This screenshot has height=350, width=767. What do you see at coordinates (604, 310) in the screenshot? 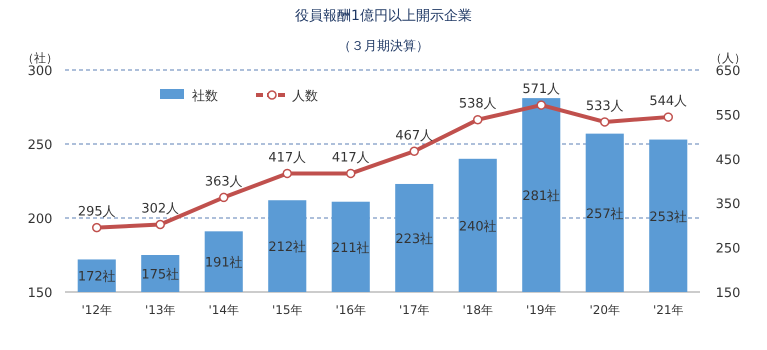
I see `x-tick-label: '20年` at bounding box center [604, 310].